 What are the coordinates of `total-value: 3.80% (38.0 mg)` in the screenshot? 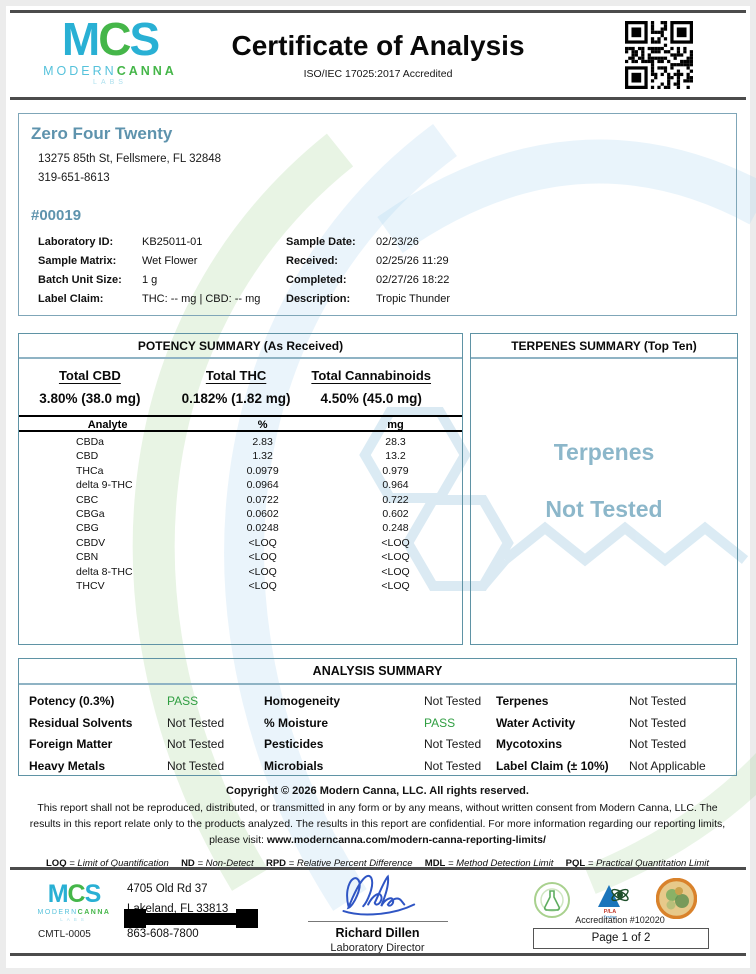 It's located at (90, 398).